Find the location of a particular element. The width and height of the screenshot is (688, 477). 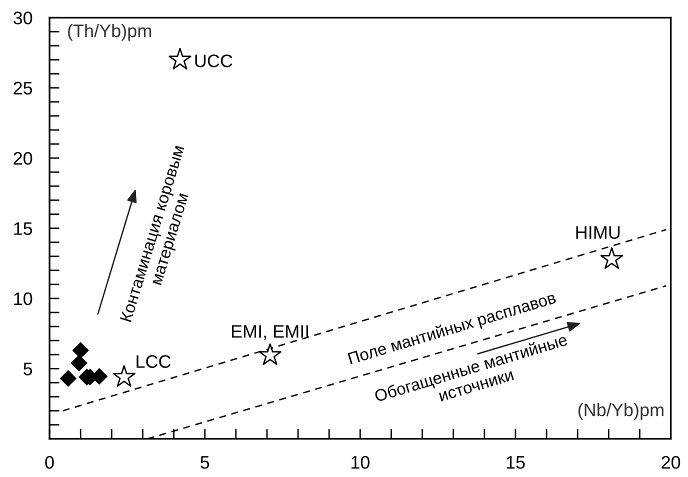

annotation: UCC is located at coordinates (213, 61).